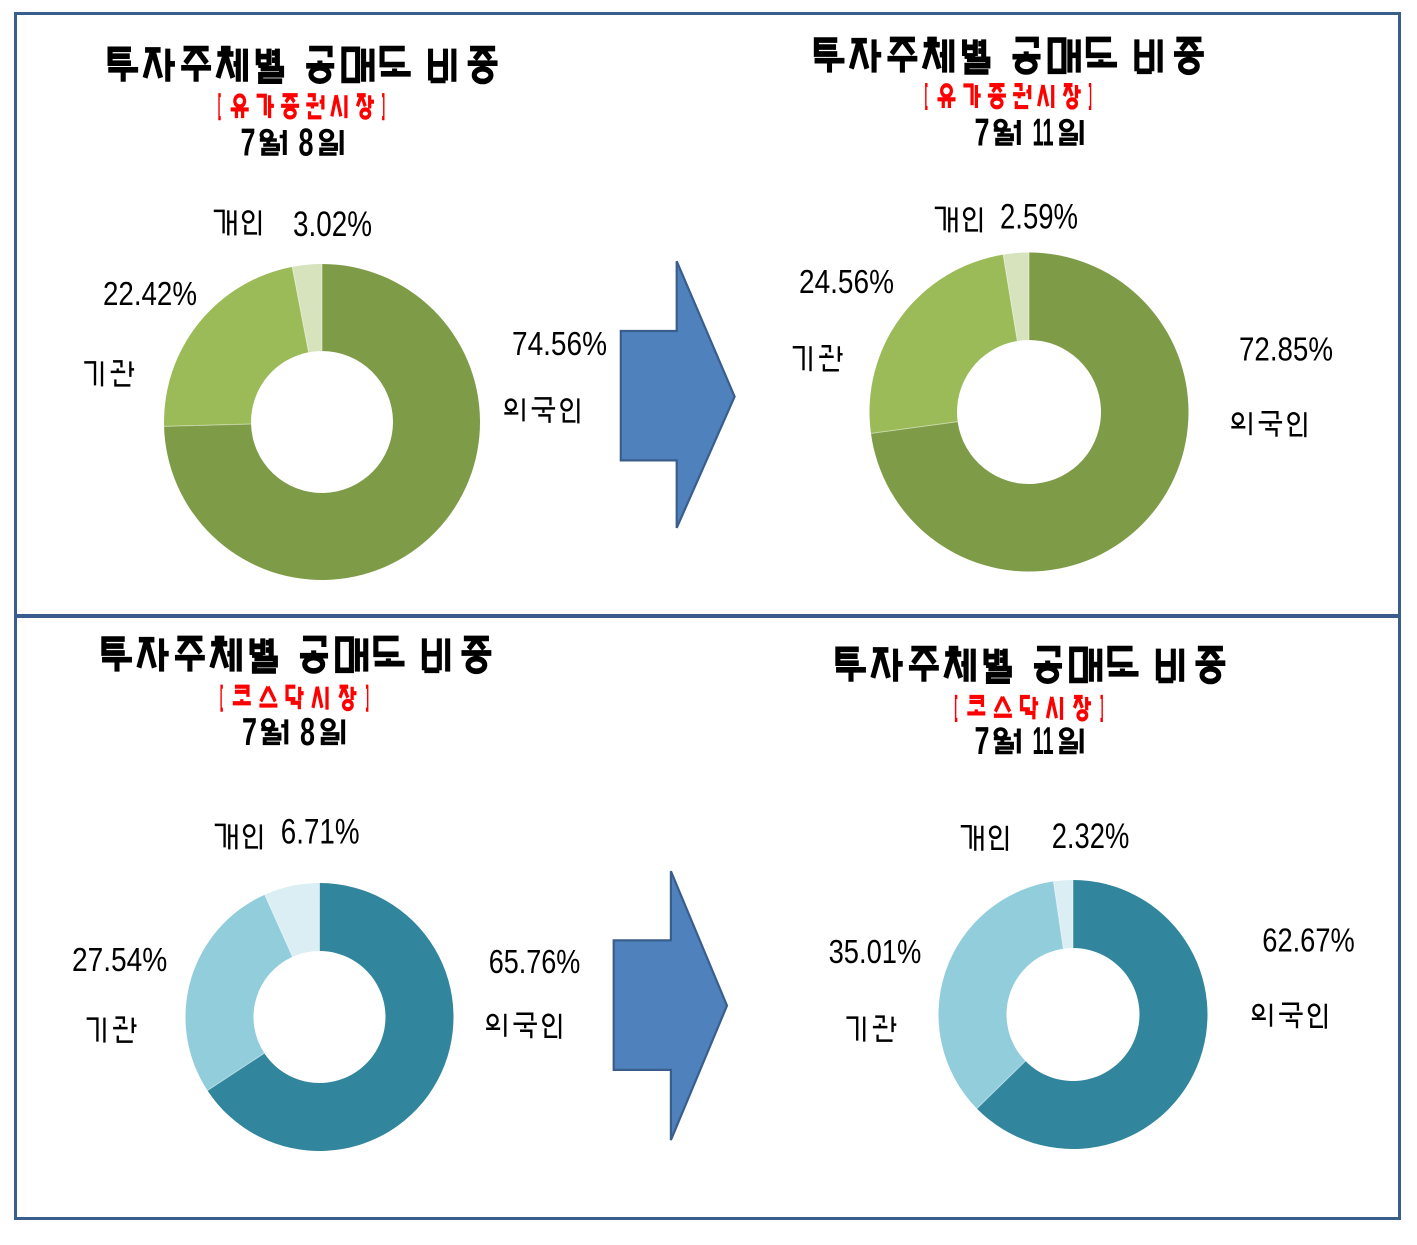 Image resolution: width=1417 pixels, height=1245 pixels. What do you see at coordinates (1091, 836) in the screenshot?
I see `svg-text: 2.32%` at bounding box center [1091, 836].